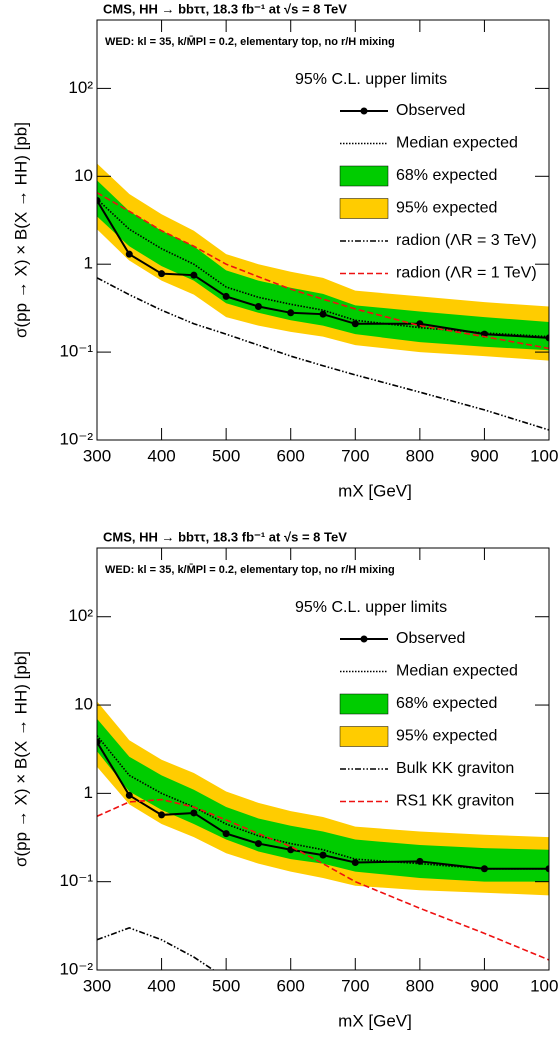 Image resolution: width=559 pixels, height=1046 pixels. What do you see at coordinates (455, 801) in the screenshot?
I see `legend-label: RS1 KK graviton` at bounding box center [455, 801].